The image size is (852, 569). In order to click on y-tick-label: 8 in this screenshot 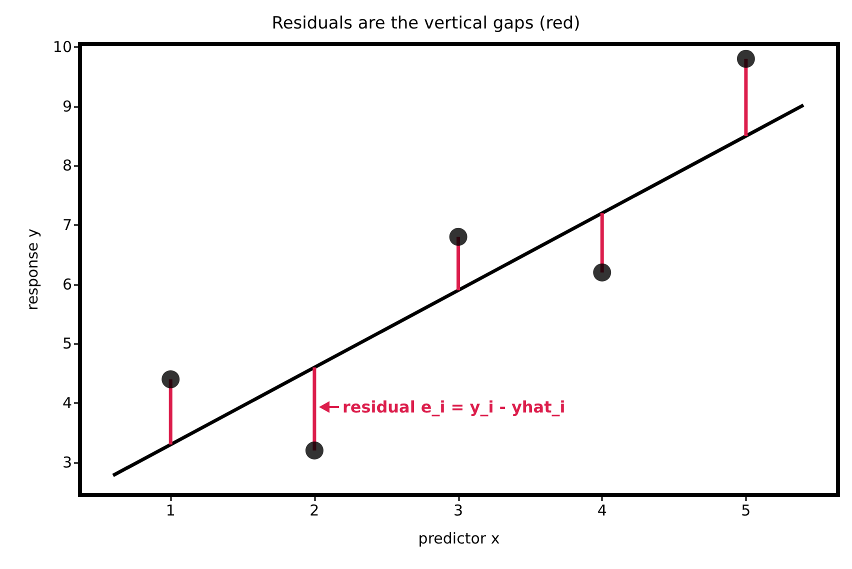, I will do `click(67, 165)`.